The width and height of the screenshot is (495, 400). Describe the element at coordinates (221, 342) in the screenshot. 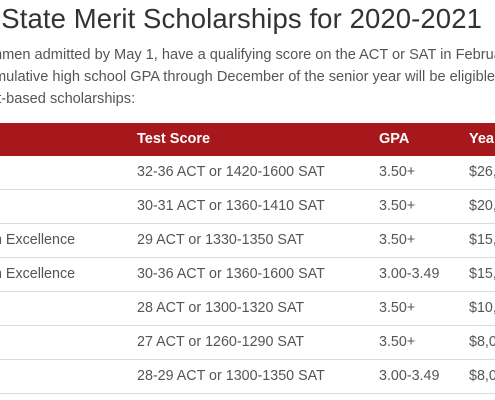

I see `test-score-cell: 27 ACT or 1260-1290 SAT` at that location.